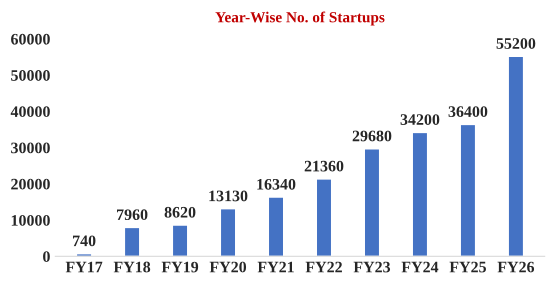 The image size is (553, 288). Describe the element at coordinates (180, 267) in the screenshot. I see `x-tick-label: FY19` at that location.